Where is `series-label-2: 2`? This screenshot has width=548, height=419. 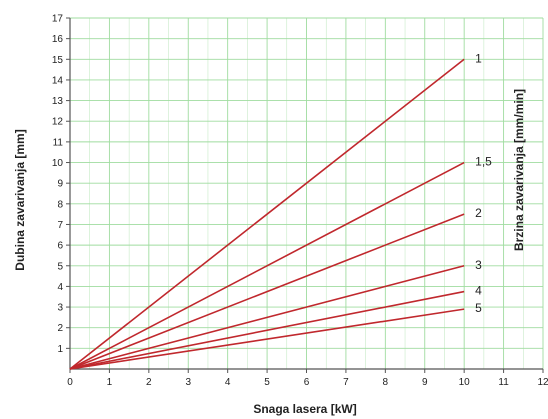 series-label-2: 2 is located at coordinates (478, 213).